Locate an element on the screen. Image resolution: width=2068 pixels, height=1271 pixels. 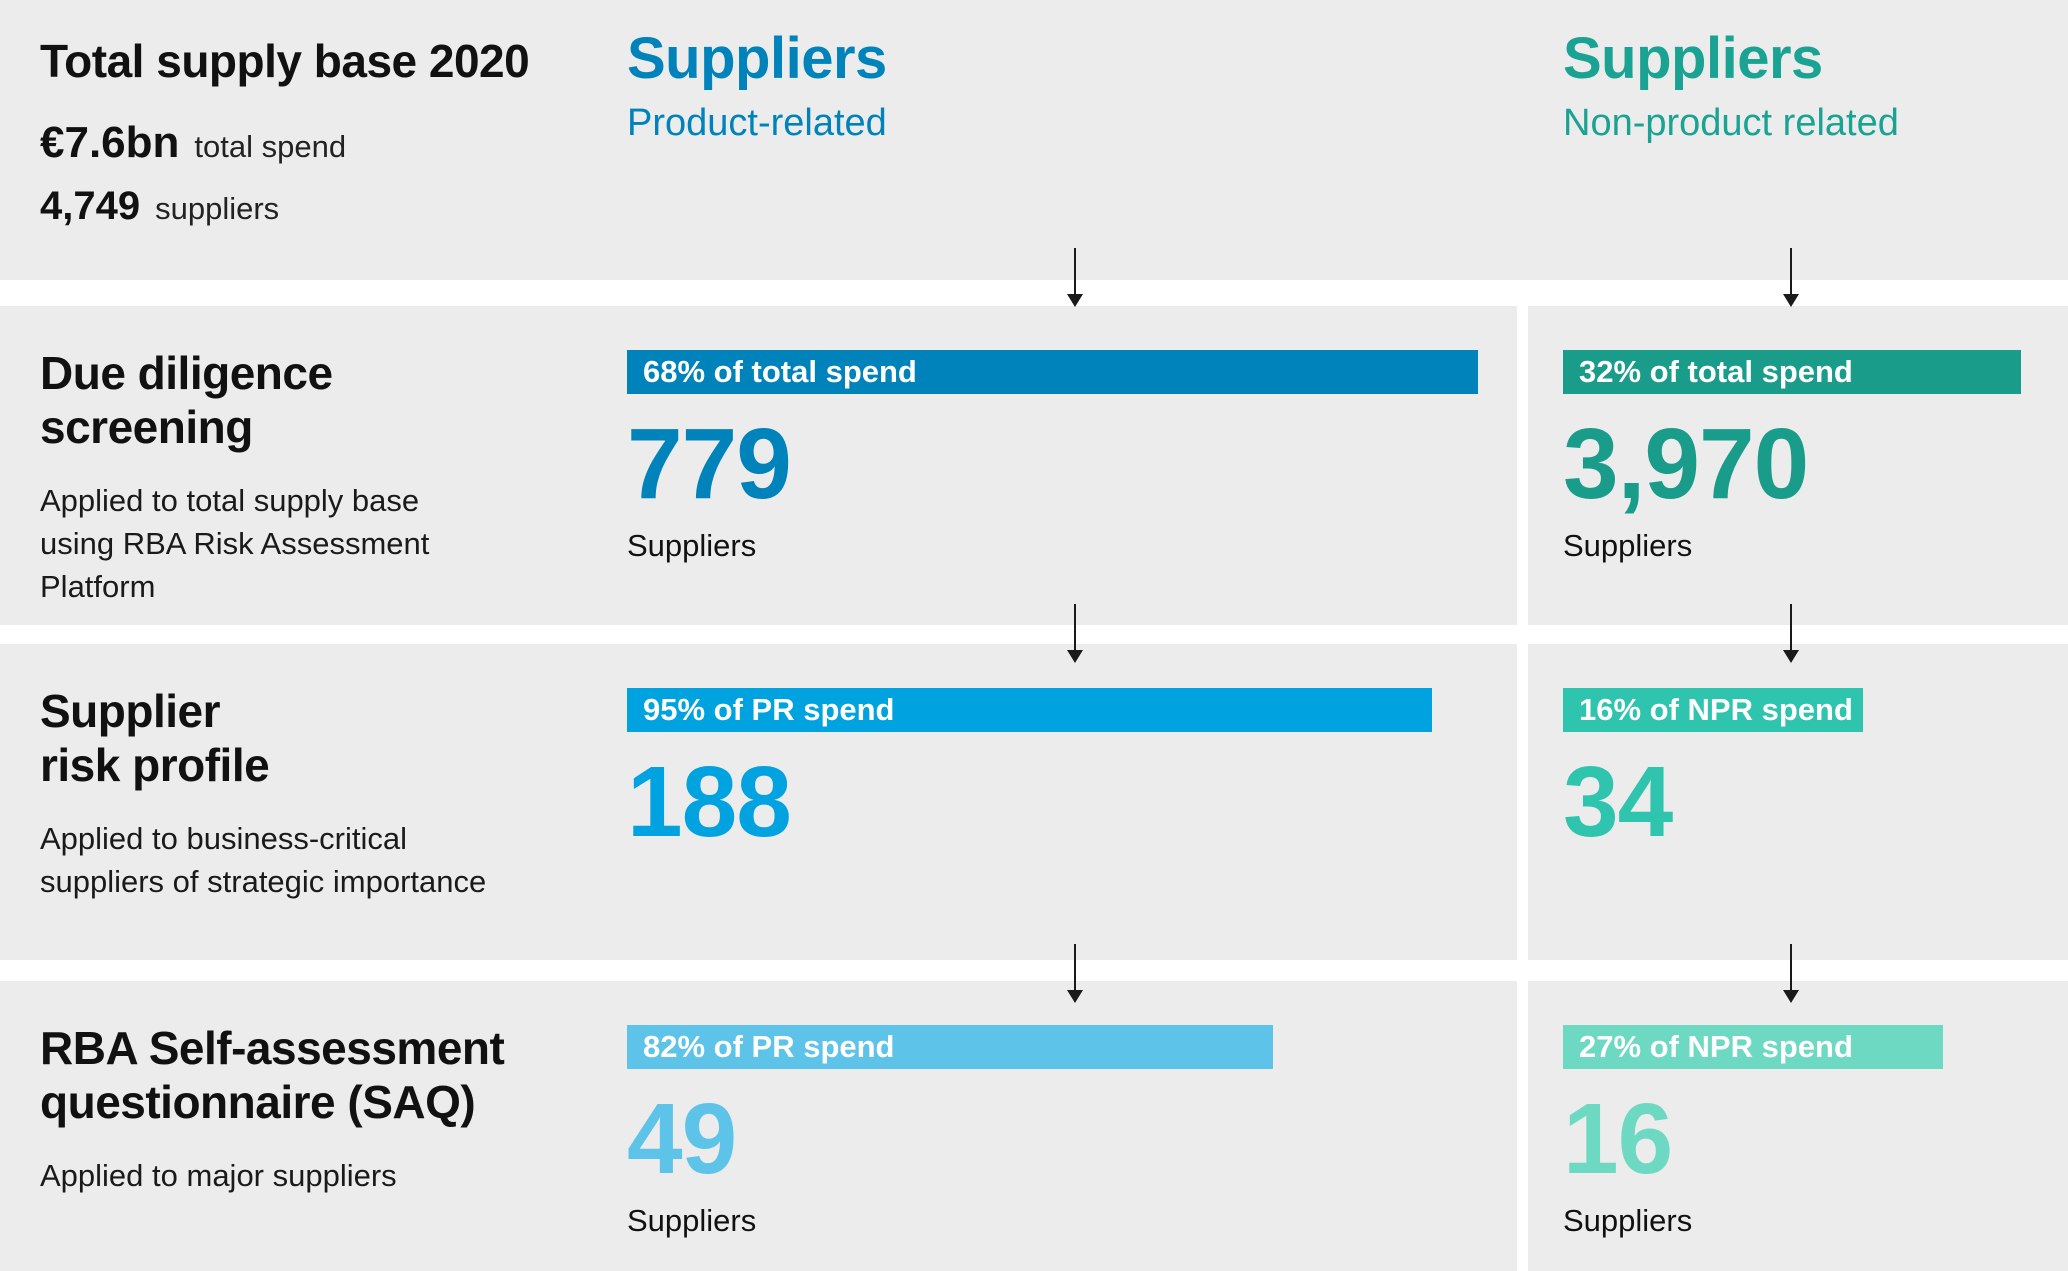
suppliers-value: 779 is located at coordinates (709, 464).